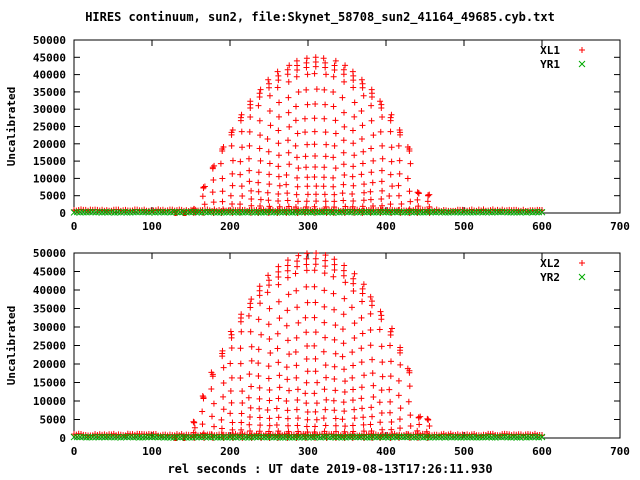 The height and width of the screenshot is (480, 640). Describe the element at coordinates (11, 345) in the screenshot. I see `y-axis-label: Uncalibrated` at that location.